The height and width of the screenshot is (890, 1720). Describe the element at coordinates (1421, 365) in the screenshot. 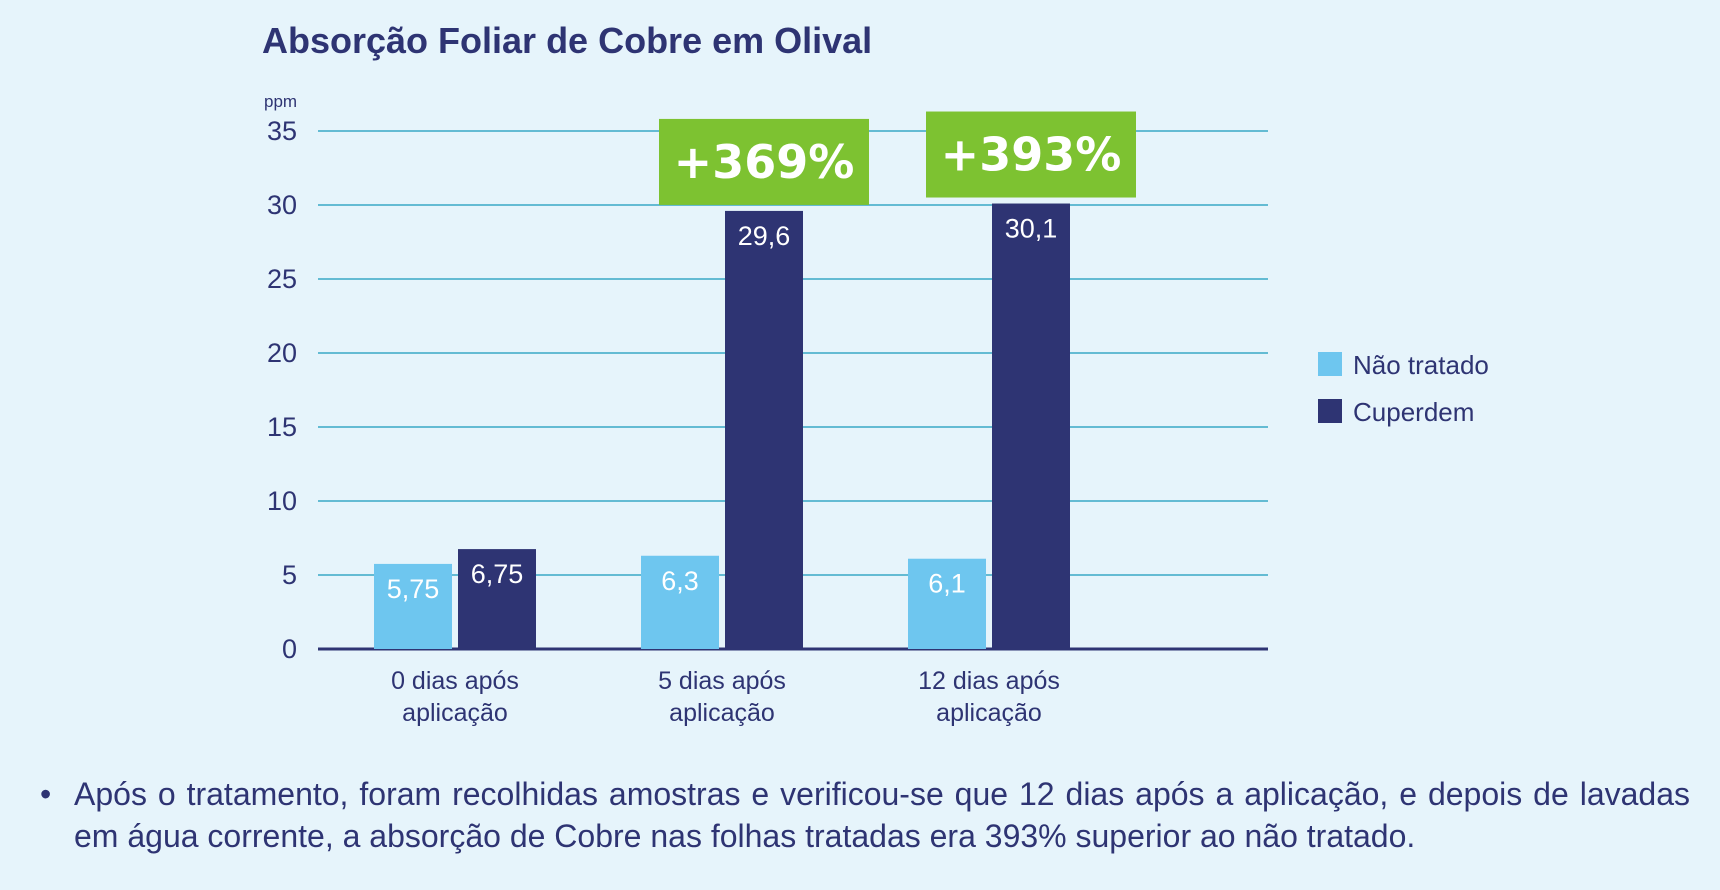

I see `legend-label: Não tratado` at that location.